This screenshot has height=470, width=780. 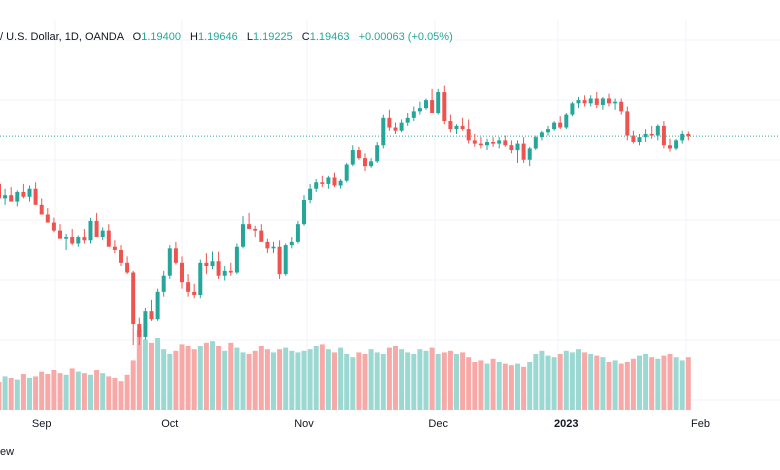 What do you see at coordinates (438, 424) in the screenshot?
I see `x-tick-label: Dec` at bounding box center [438, 424].